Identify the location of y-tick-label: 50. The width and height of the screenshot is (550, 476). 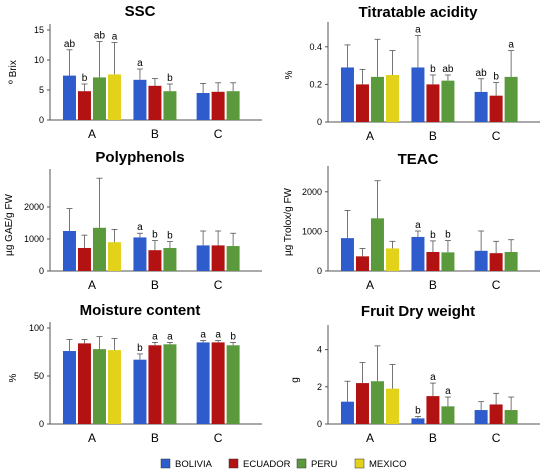
(39, 376).